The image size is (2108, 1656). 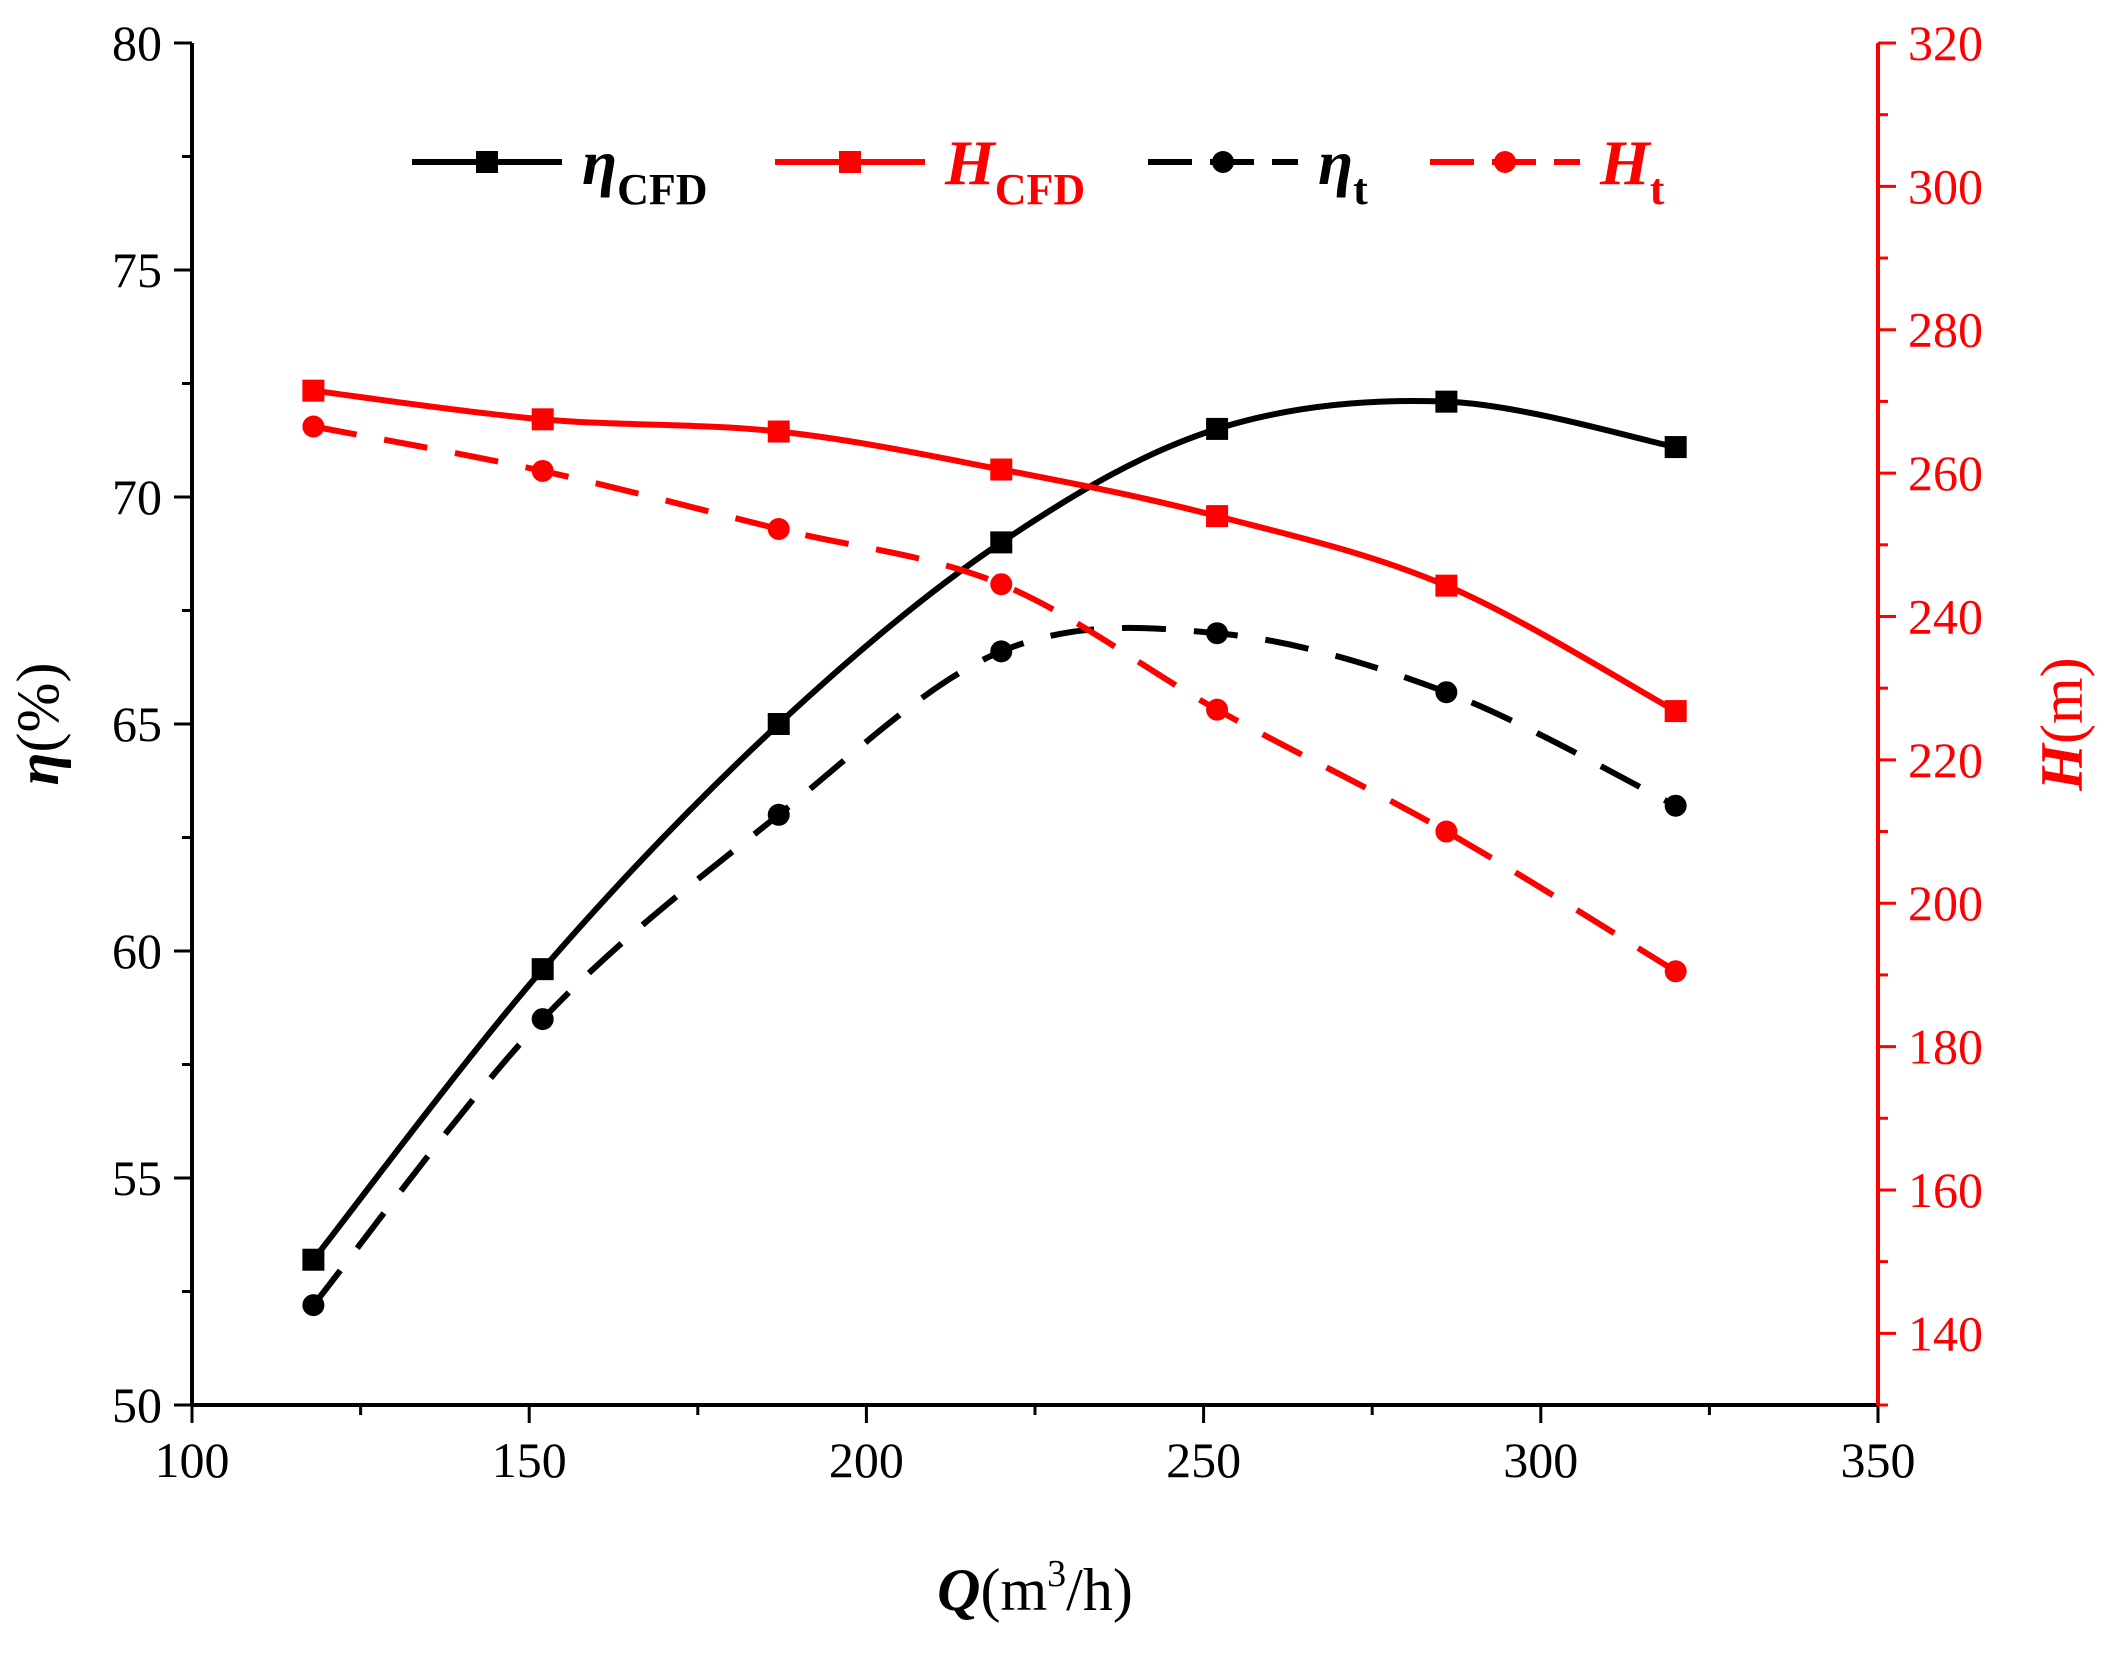 What do you see at coordinates (192, 1460) in the screenshot?
I see `x-tick-label: 100` at bounding box center [192, 1460].